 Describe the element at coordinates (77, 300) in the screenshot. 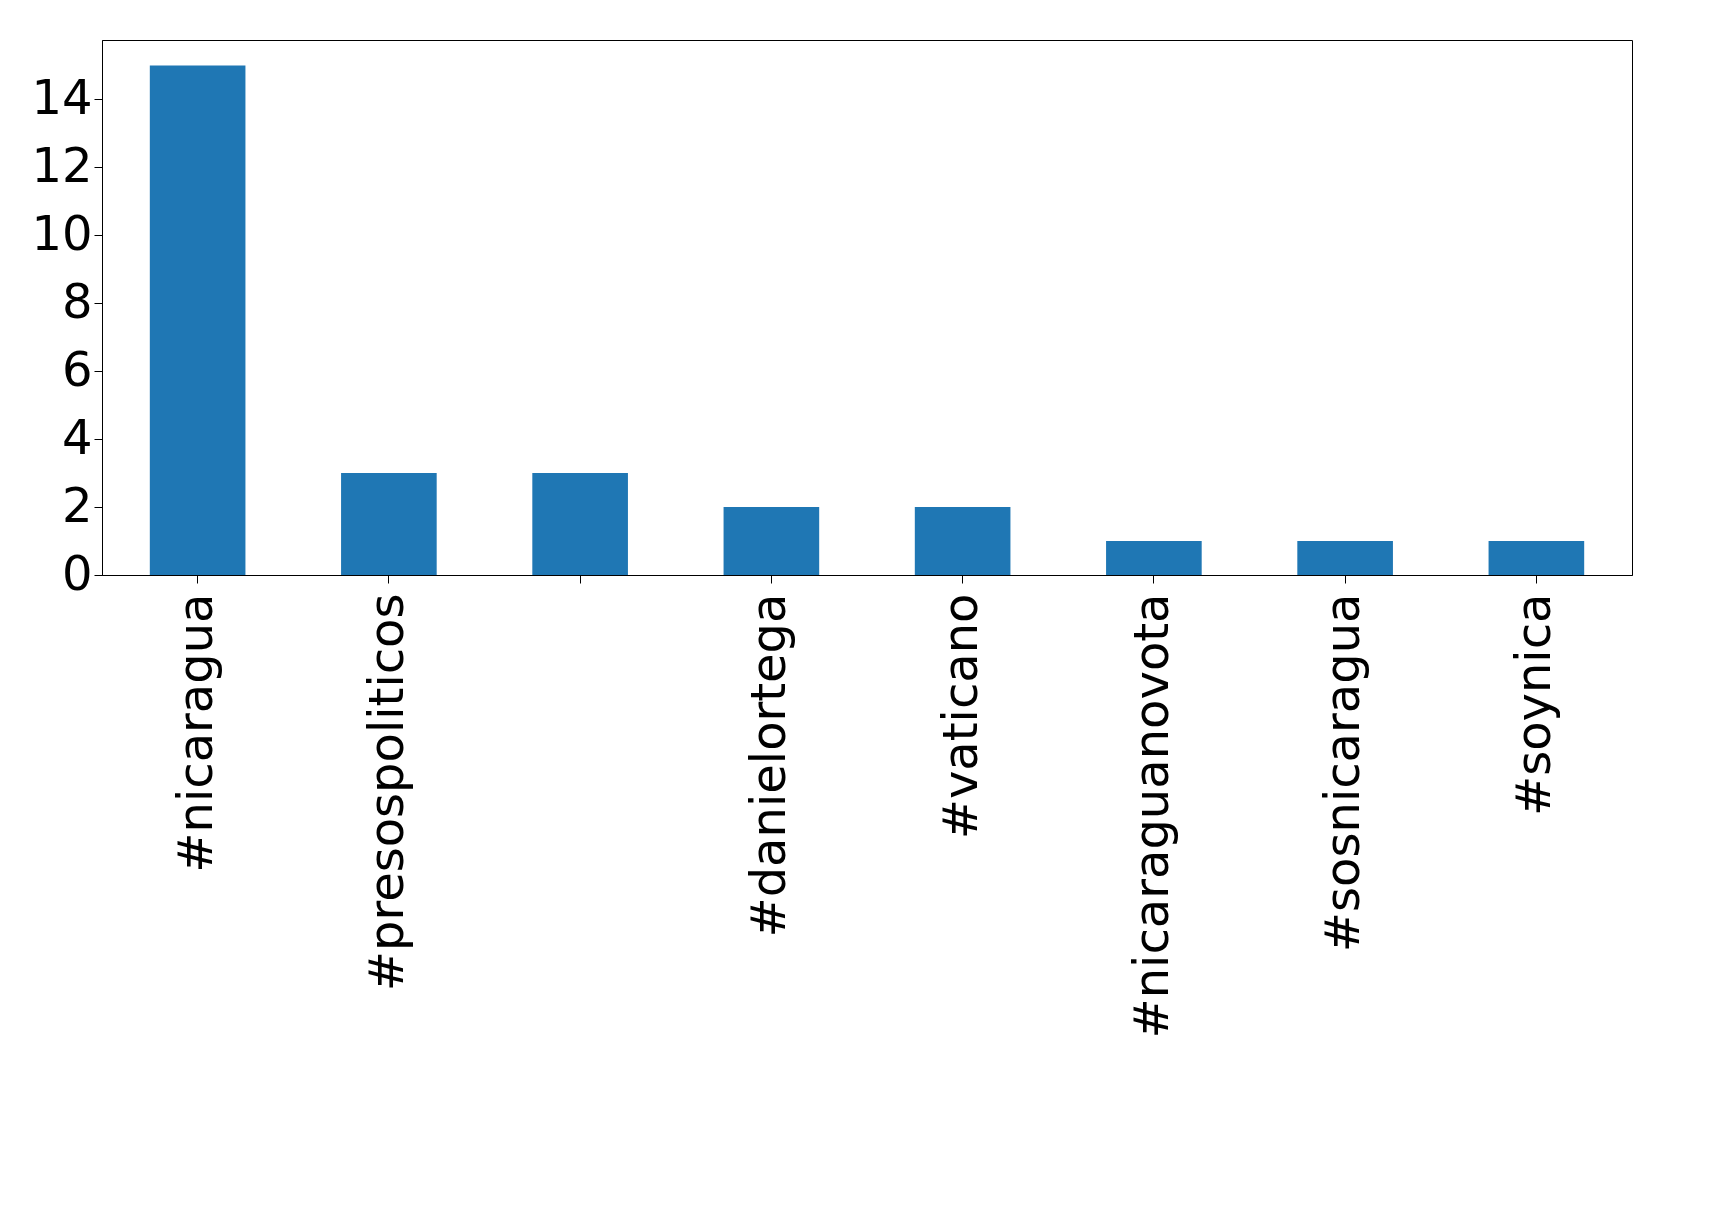

I see `y-tick-label: 8` at that location.